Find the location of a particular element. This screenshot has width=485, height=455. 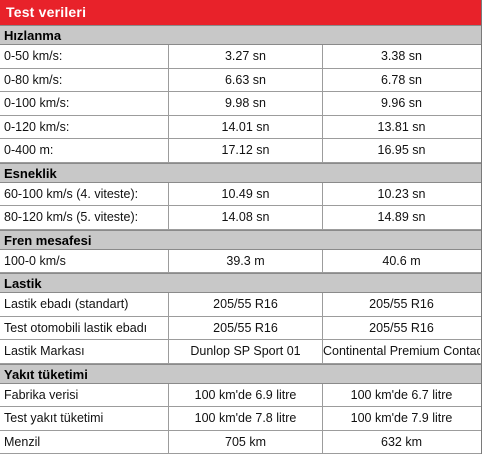

car-1-value: 17.12 sn is located at coordinates (245, 150).